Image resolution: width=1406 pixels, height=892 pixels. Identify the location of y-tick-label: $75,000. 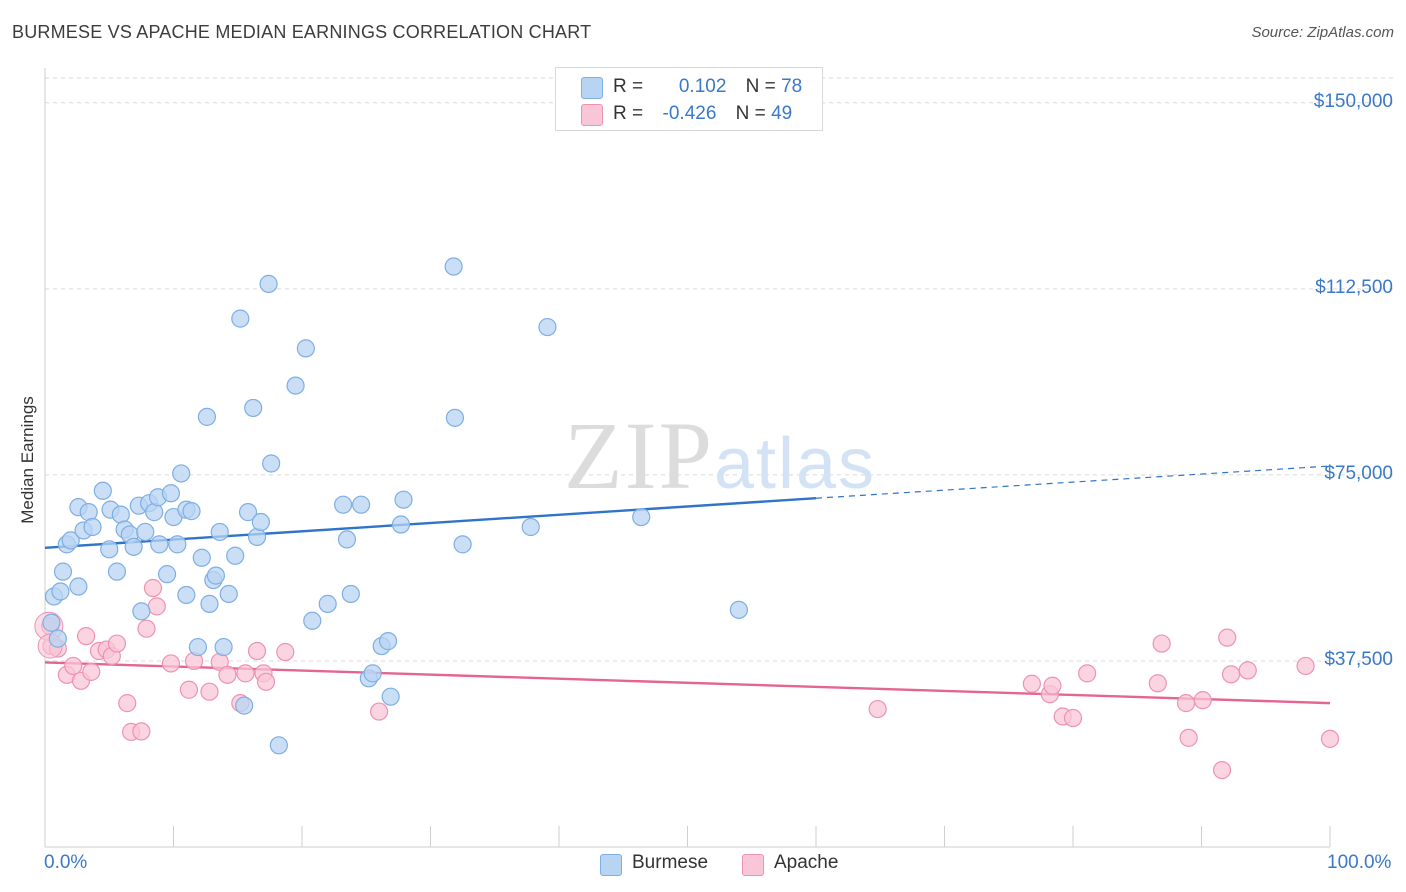
(1358, 473).